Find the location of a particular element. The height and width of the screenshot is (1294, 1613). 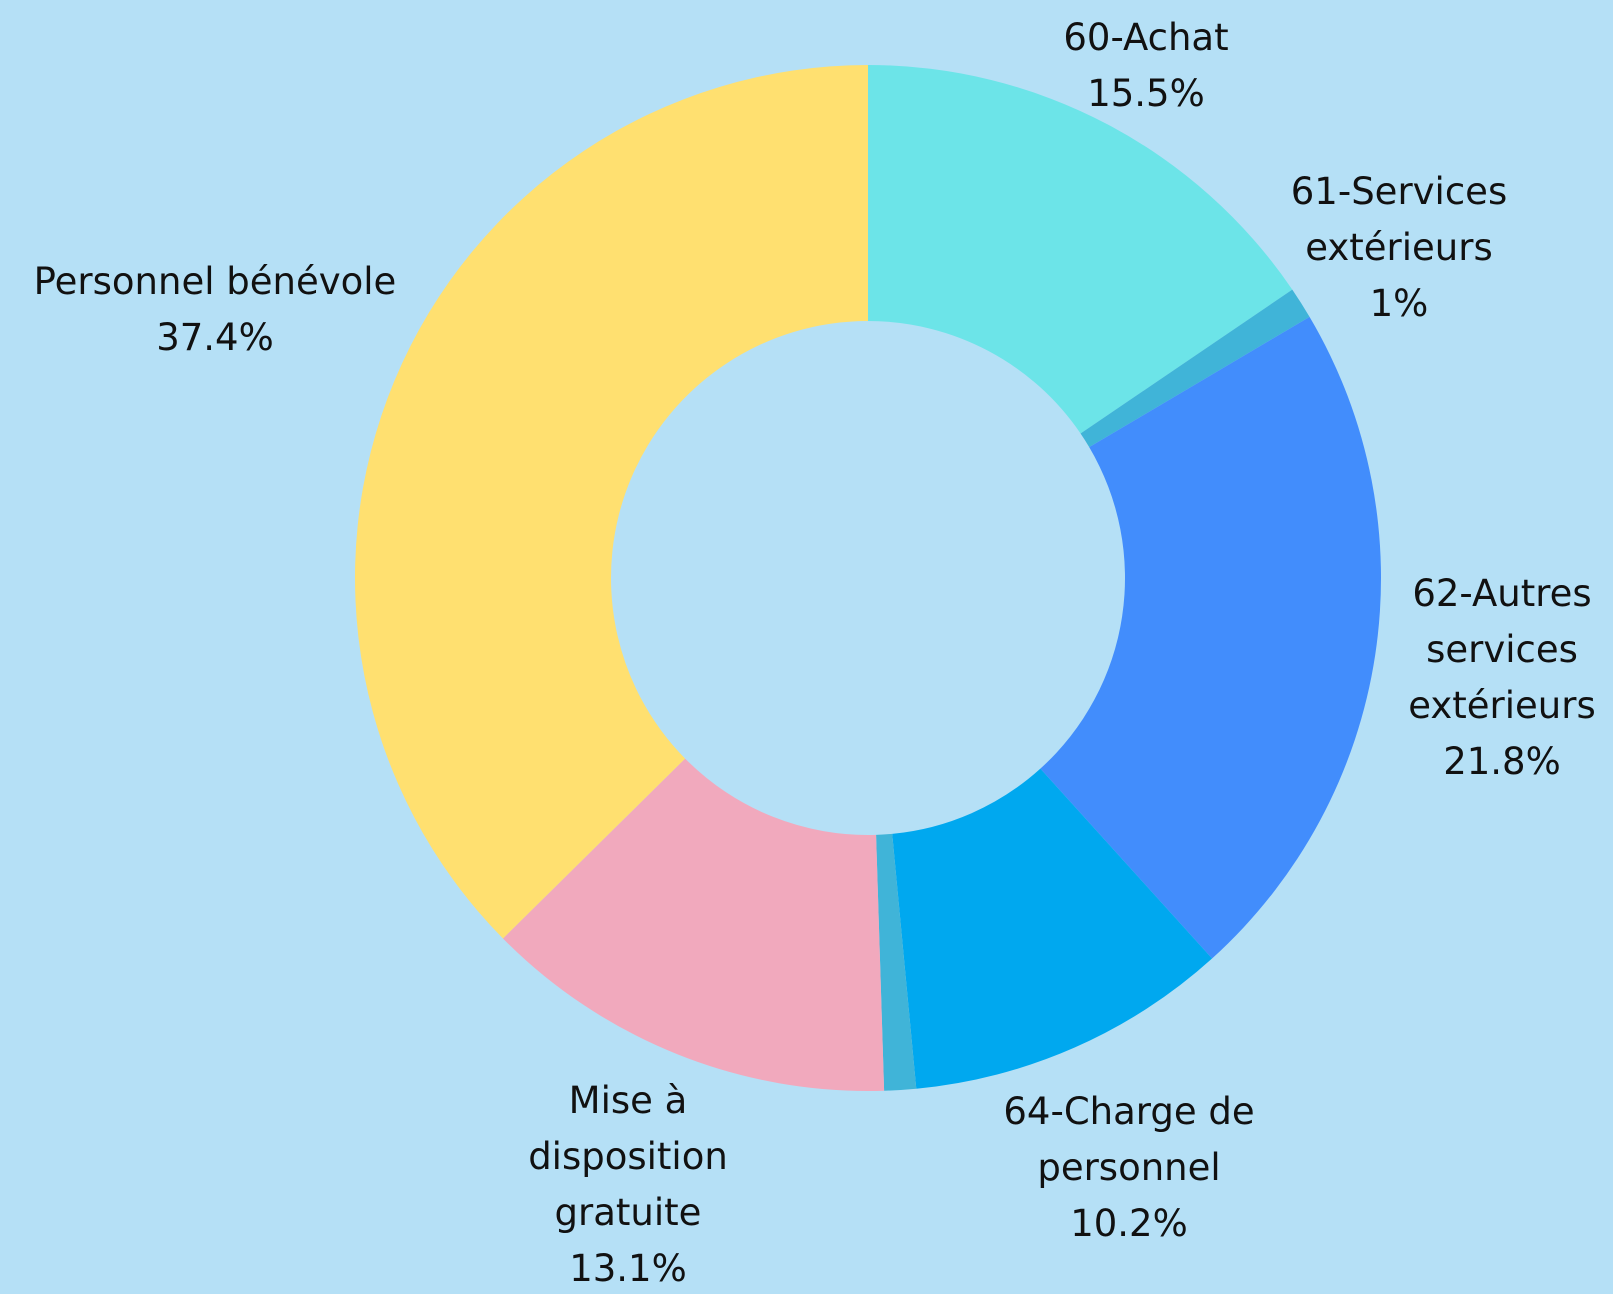

slice-label-1: 61-Services extérieurs 1% is located at coordinates (1399, 247).